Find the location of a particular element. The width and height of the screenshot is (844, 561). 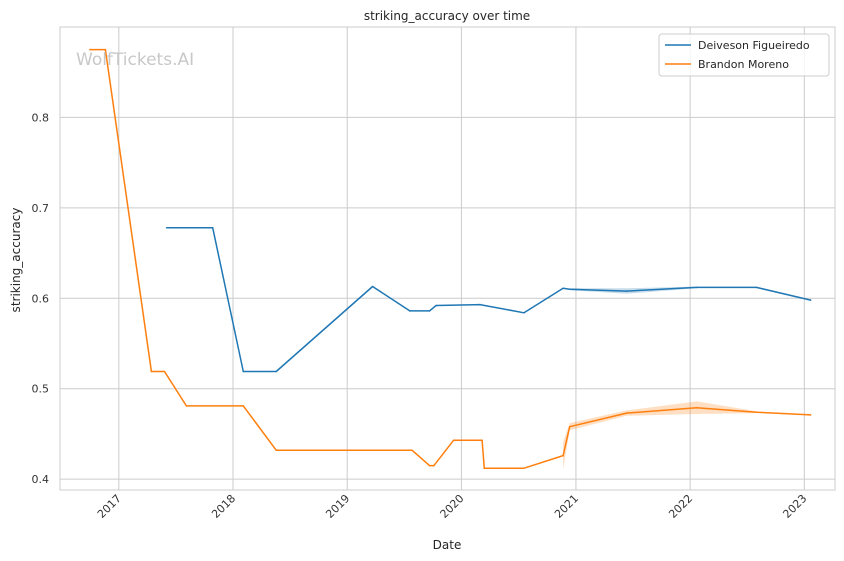

band-brandon-moreno is located at coordinates (660, 435).